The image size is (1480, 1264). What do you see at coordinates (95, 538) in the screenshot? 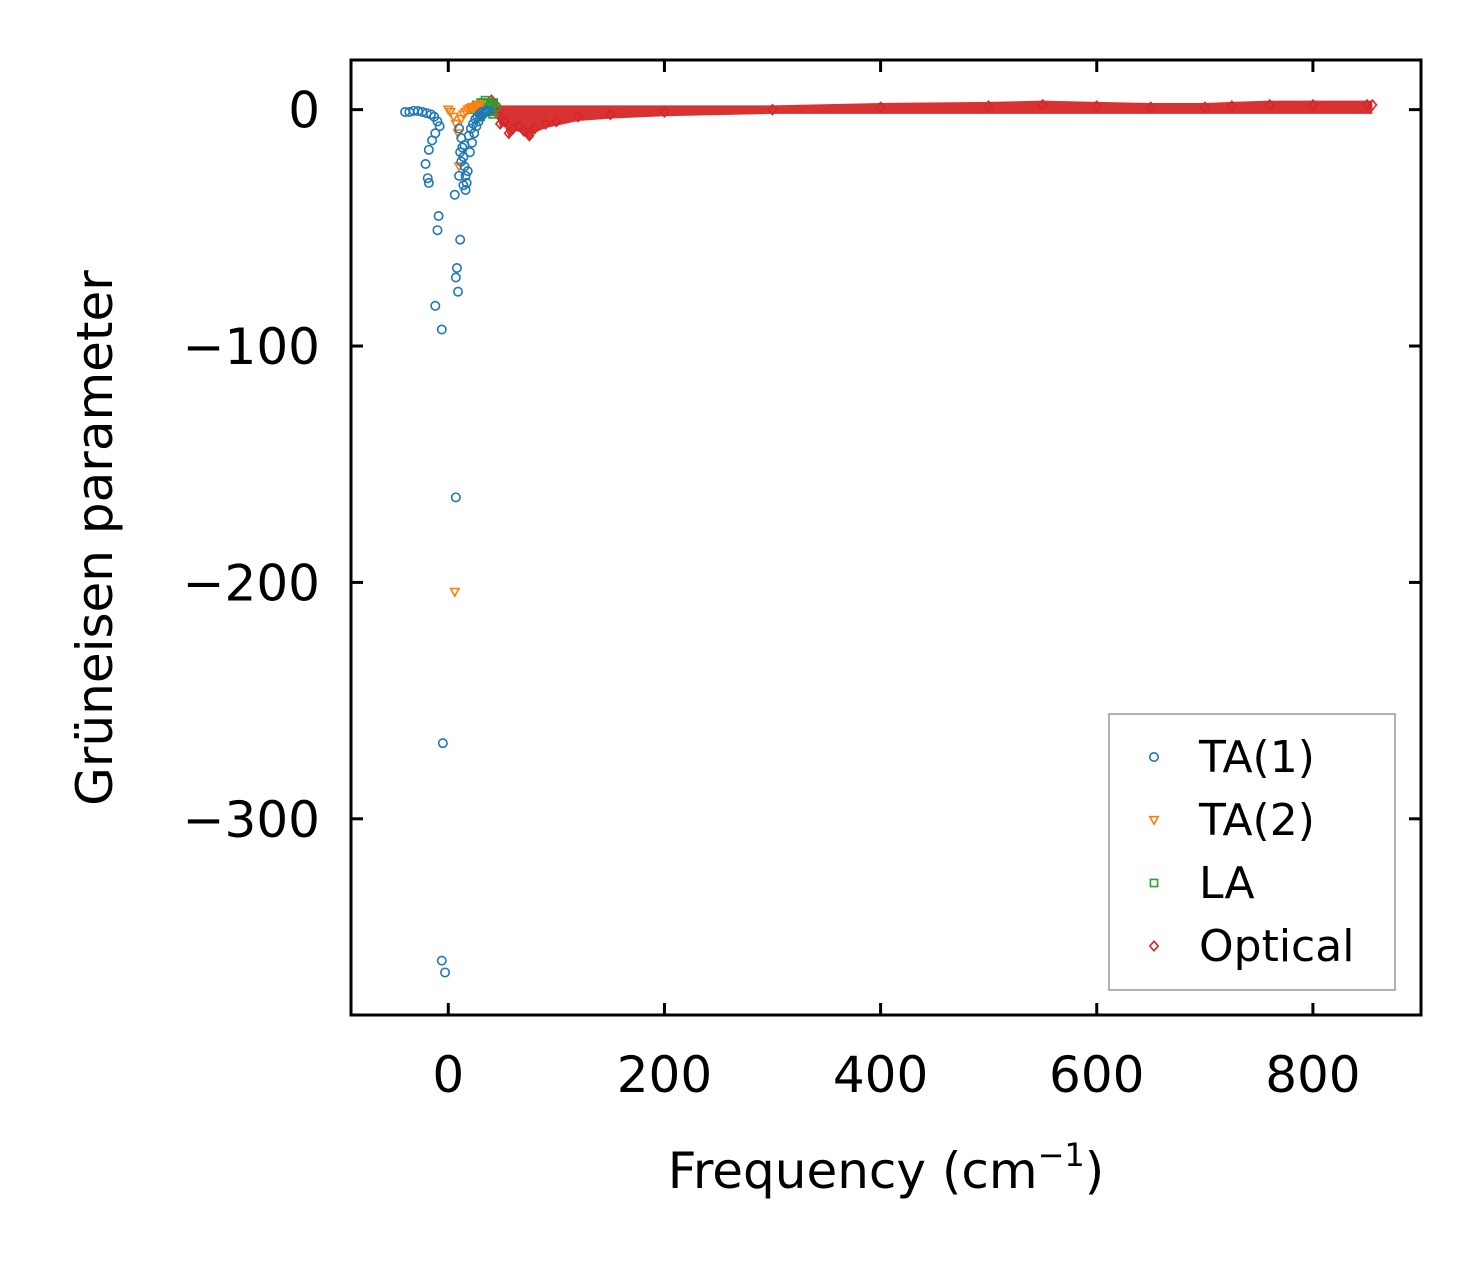
I see `y-axis-label: Grüneisen parameter` at bounding box center [95, 538].